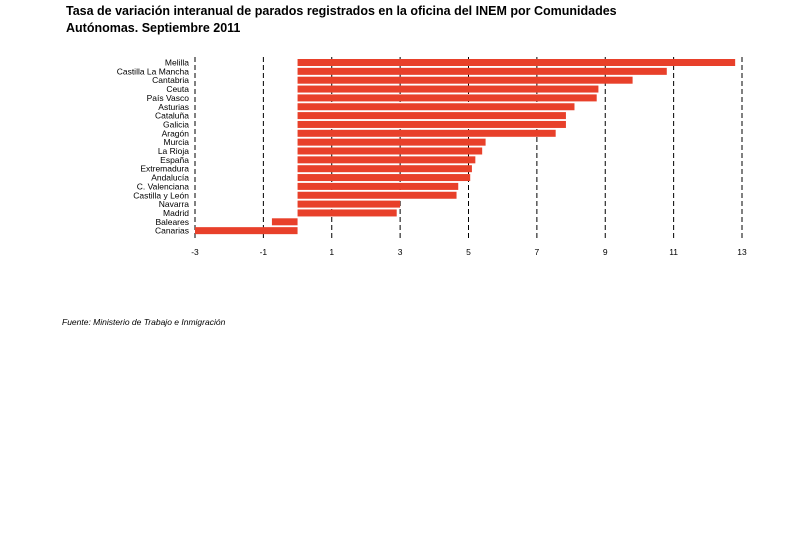  Describe the element at coordinates (173, 107) in the screenshot. I see `category-label: Asturias` at that location.